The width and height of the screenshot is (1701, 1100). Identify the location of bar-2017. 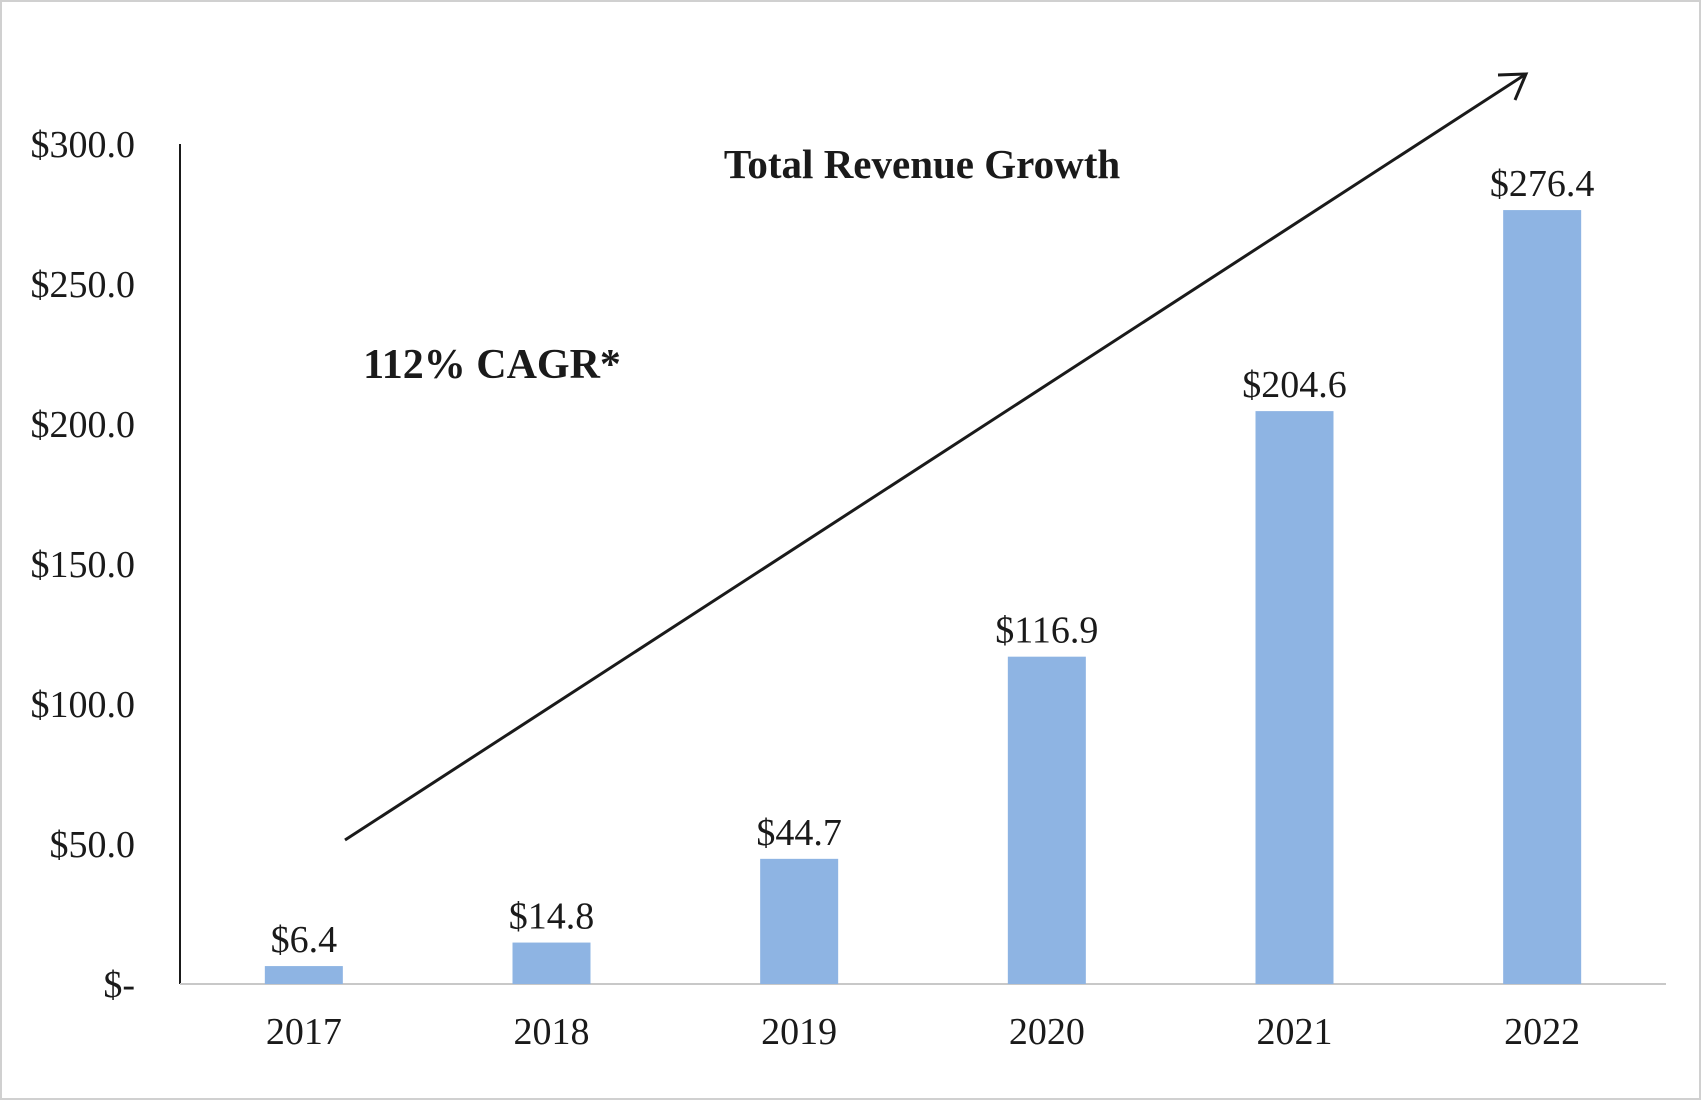
(303, 975).